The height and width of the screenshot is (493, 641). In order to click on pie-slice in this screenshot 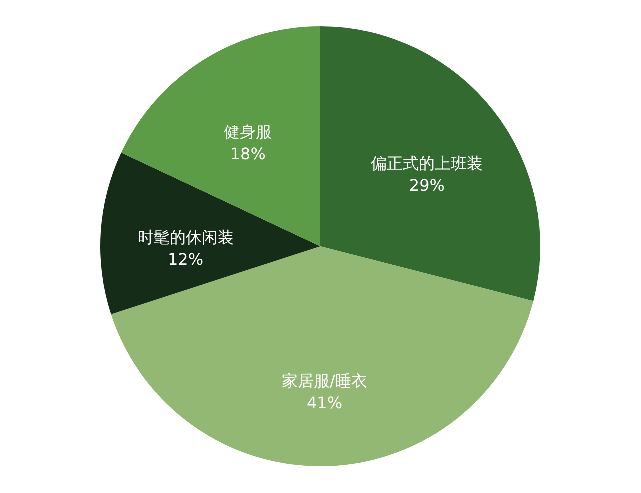, I will do `click(220, 136)`.